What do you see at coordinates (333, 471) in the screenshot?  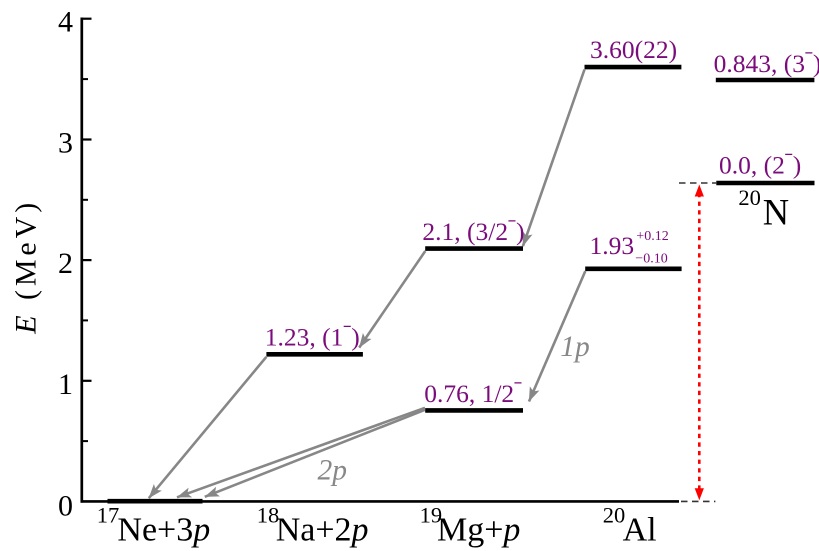 I see `svg-text: 2p` at bounding box center [333, 471].